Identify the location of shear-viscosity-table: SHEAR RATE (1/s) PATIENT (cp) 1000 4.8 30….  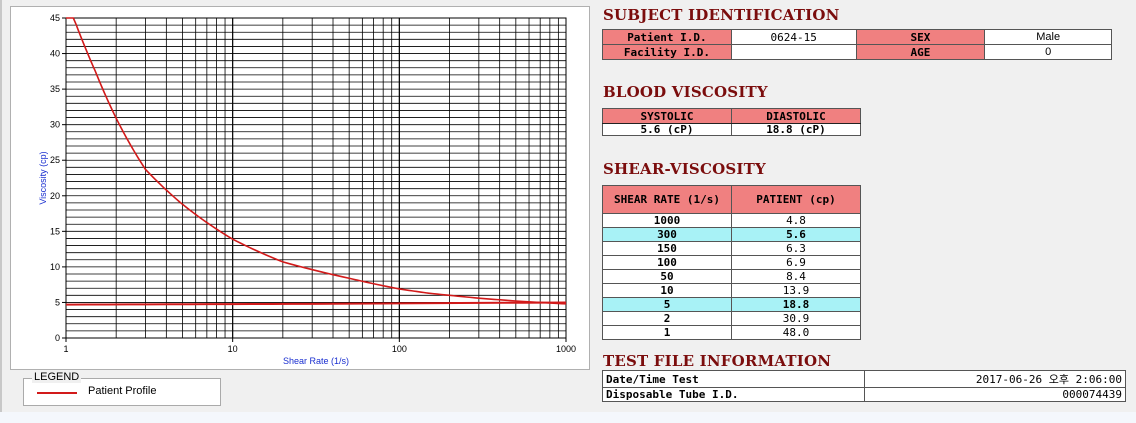
(731, 262).